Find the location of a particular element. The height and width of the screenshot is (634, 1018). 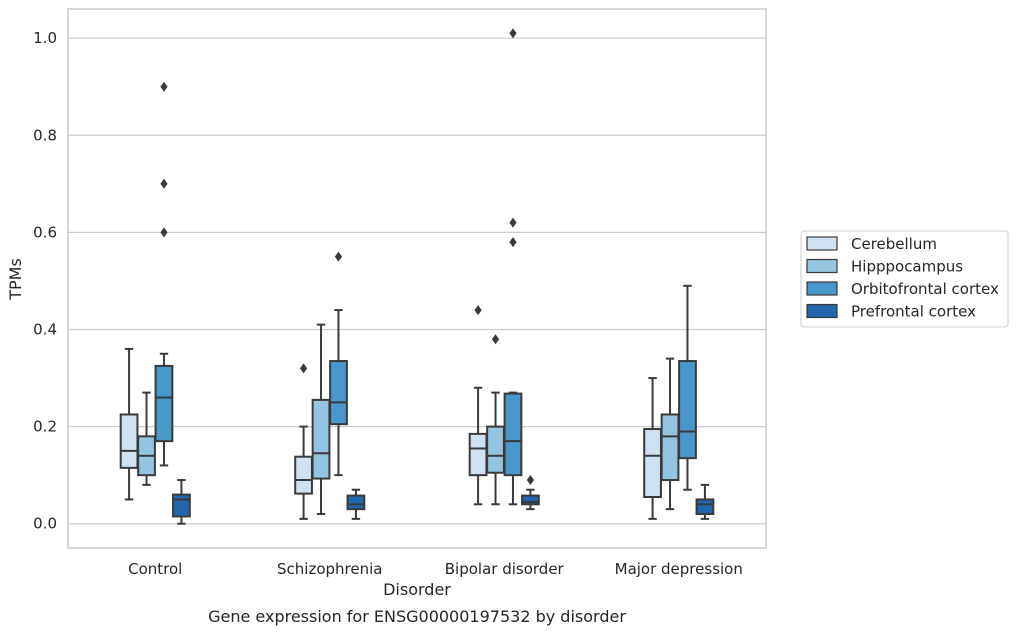

y-axis-title: TPMs is located at coordinates (15, 279).